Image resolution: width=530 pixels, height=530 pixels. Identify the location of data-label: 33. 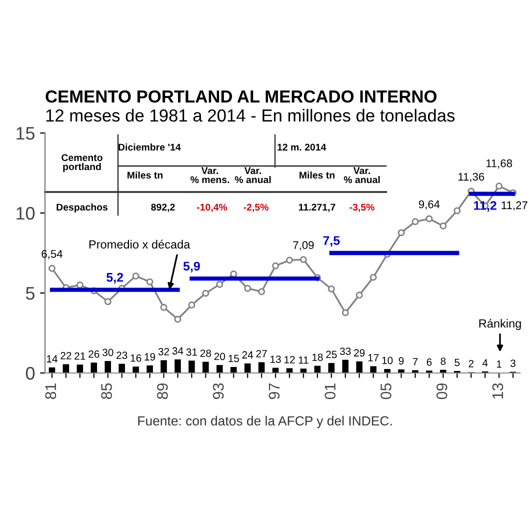
(345, 351).